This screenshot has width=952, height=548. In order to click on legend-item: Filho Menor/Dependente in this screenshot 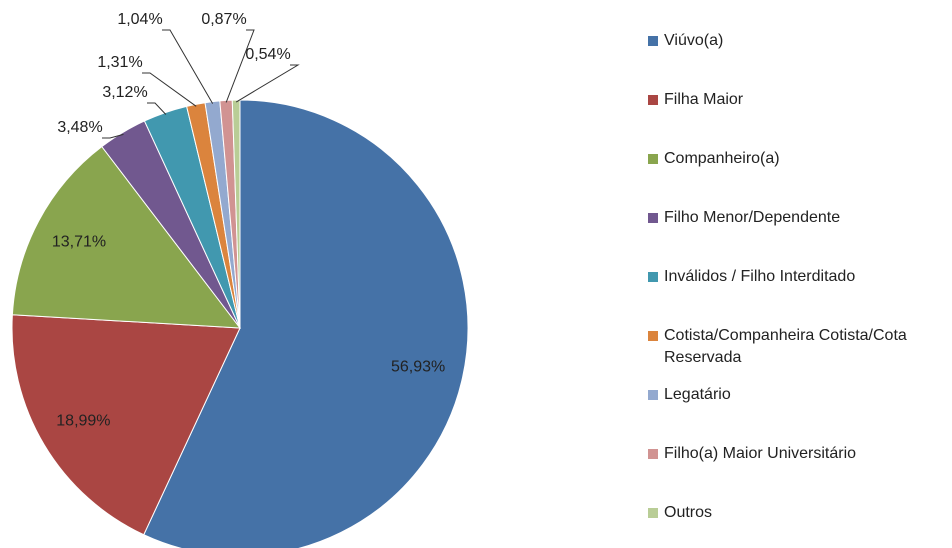, I will do `click(798, 218)`.